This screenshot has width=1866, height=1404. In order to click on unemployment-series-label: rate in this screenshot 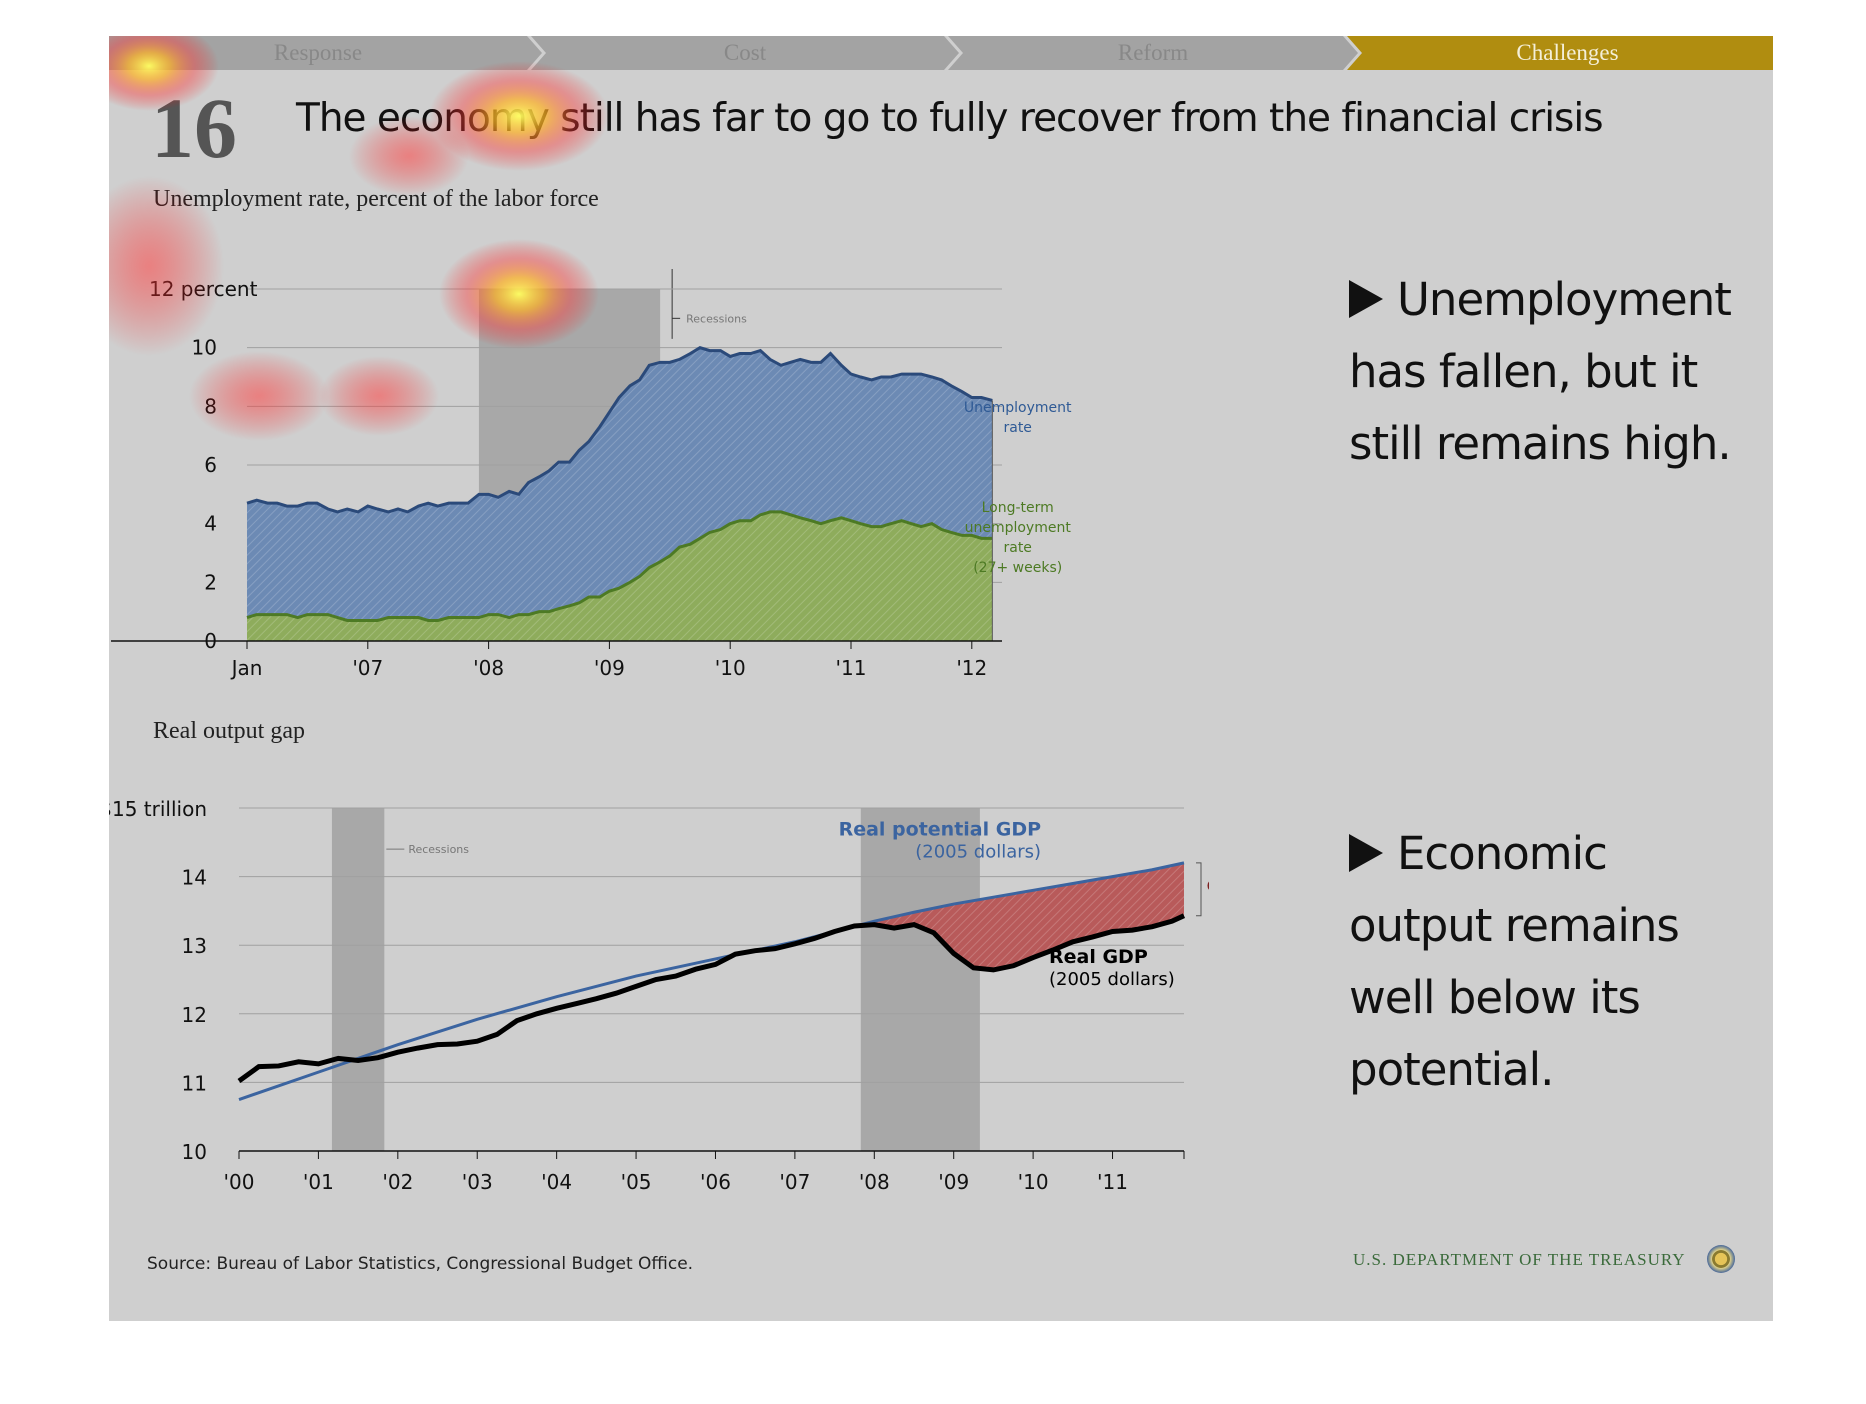, I will do `click(1017, 428)`.